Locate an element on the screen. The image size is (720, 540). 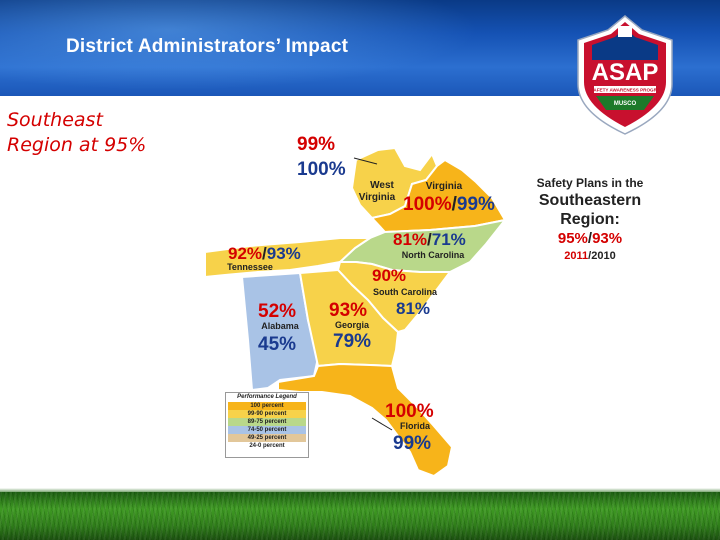
state-virginia is located at coordinates (438, 196).